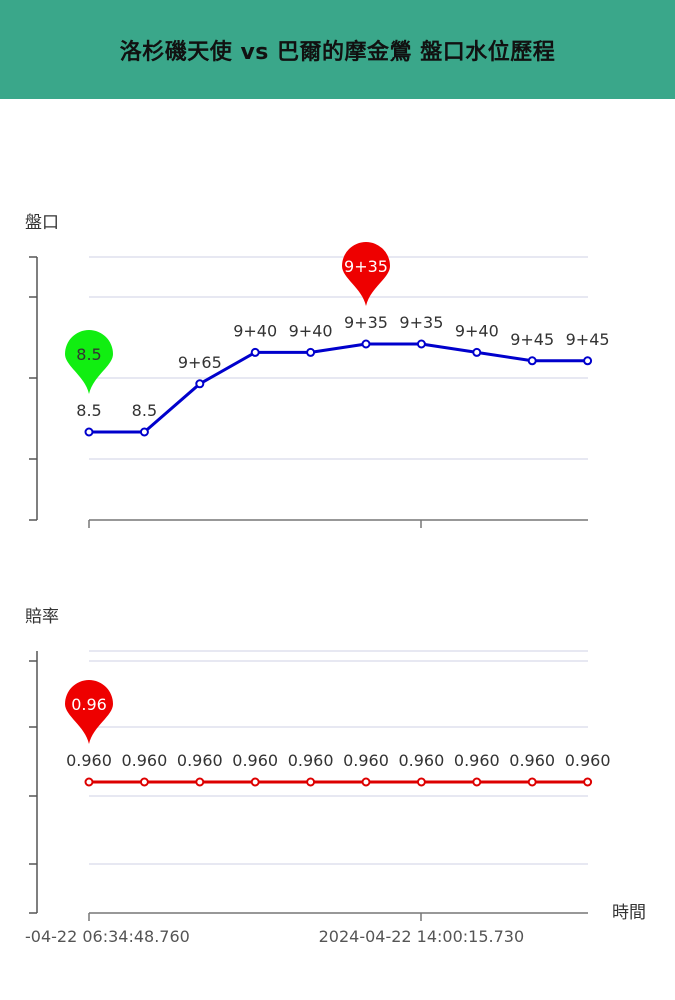 The width and height of the screenshot is (675, 1000). Describe the element at coordinates (200, 362) in the screenshot. I see `top-data-label: 9+65` at that location.